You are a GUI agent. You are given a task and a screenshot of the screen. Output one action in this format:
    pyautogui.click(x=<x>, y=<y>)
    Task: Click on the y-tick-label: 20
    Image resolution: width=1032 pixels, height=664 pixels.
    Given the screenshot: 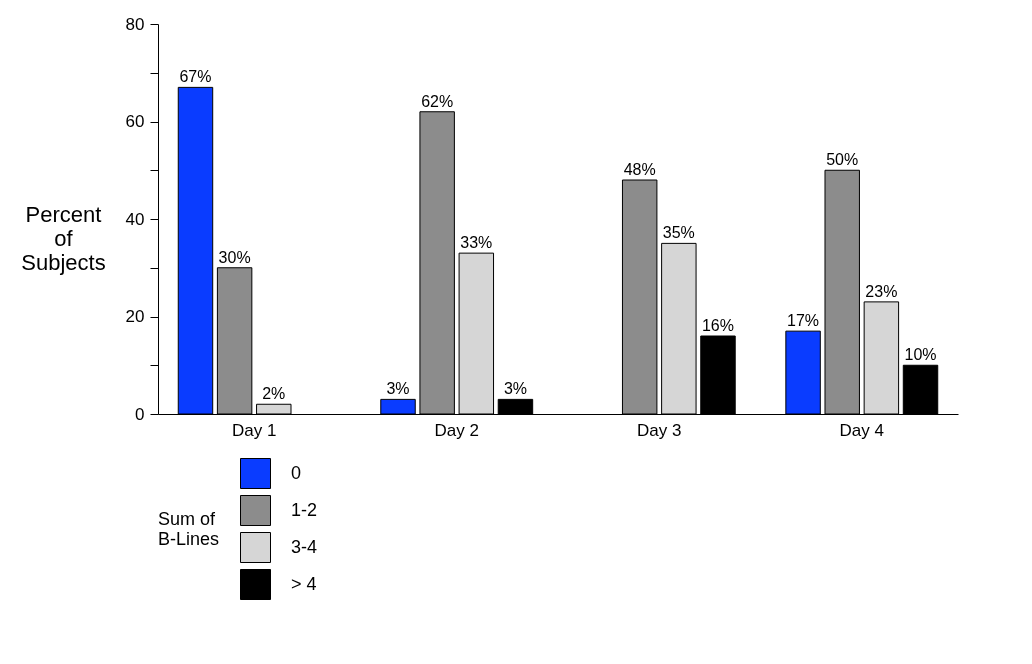 What is the action you would take?
    pyautogui.click(x=135, y=316)
    